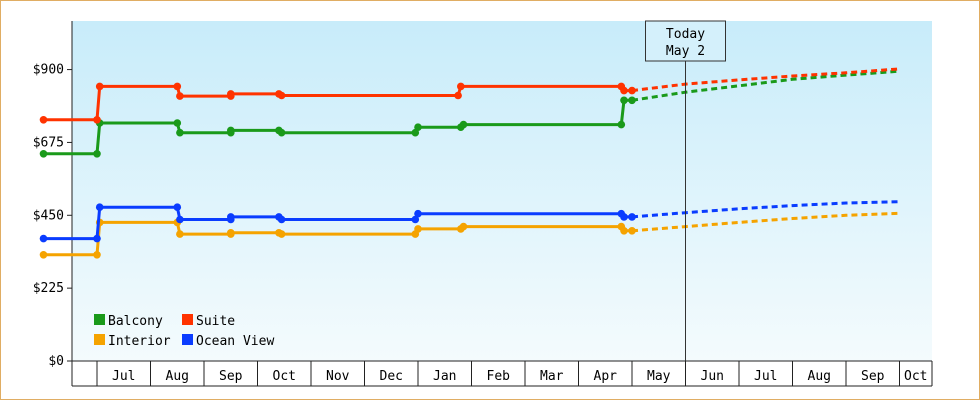 The height and width of the screenshot is (401, 980). Describe the element at coordinates (215, 321) in the screenshot. I see `legend-label: Suite` at that location.